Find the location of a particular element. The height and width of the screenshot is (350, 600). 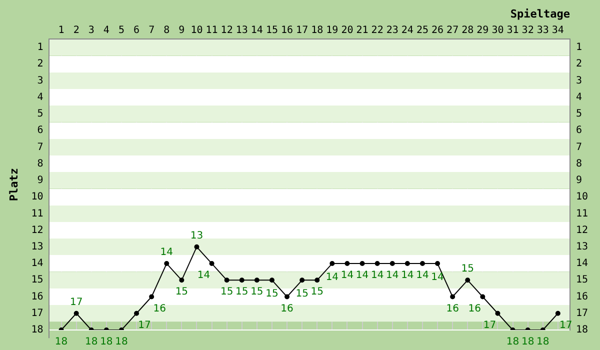

y2-tick-label: 10 is located at coordinates (582, 197).